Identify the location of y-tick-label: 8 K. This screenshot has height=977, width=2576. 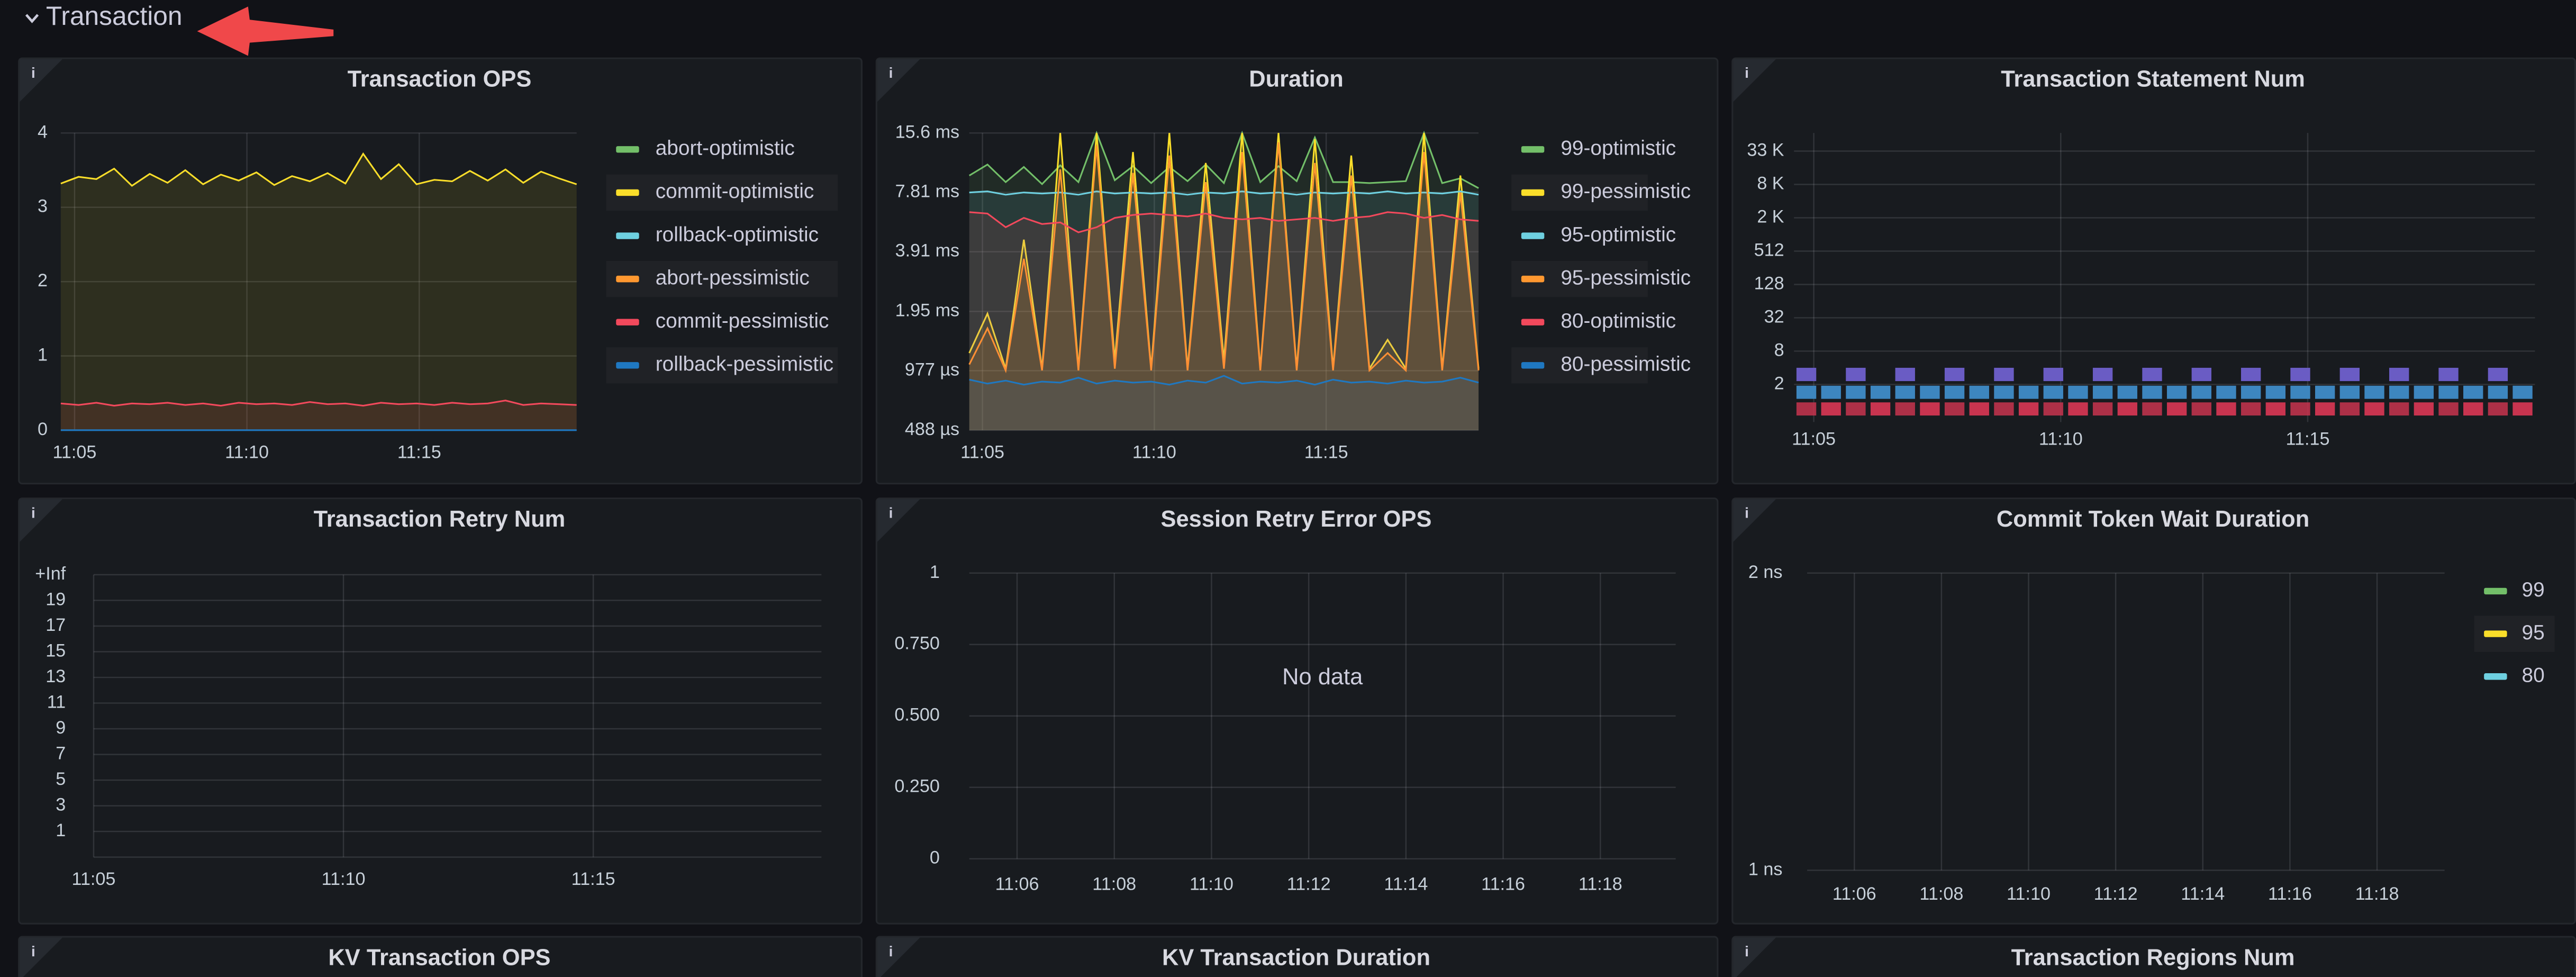
(1770, 183).